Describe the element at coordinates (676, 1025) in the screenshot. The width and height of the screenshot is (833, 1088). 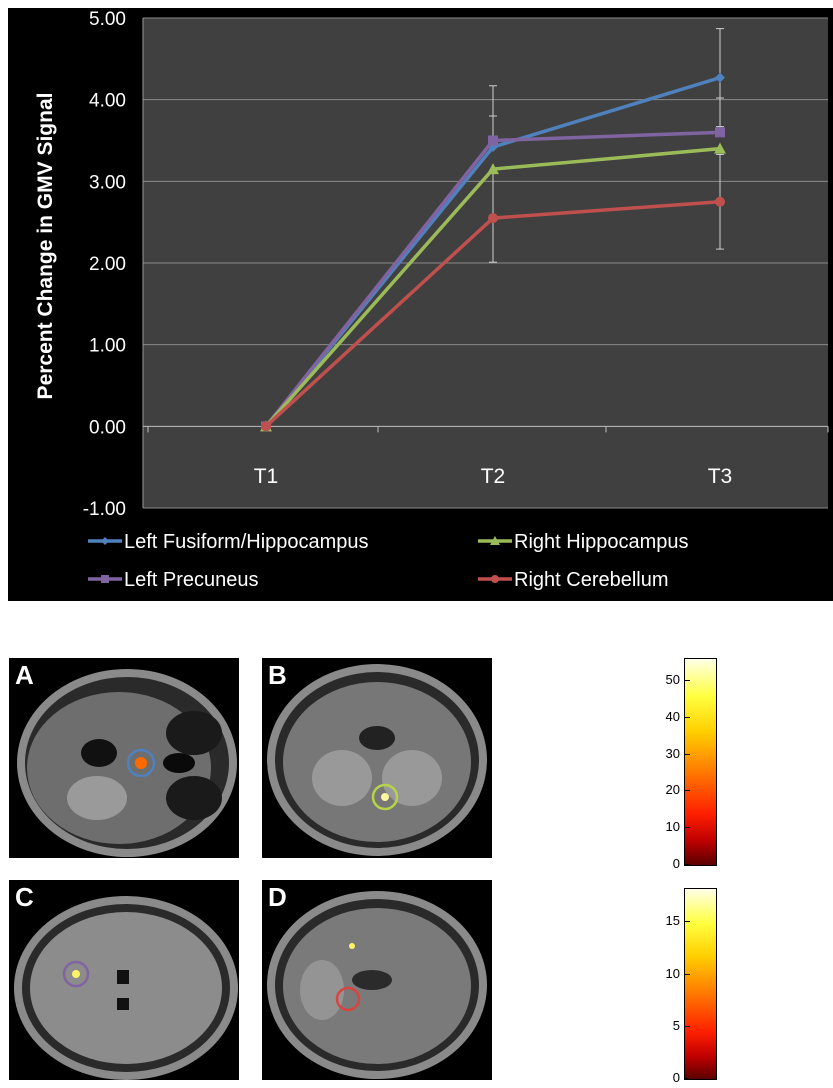
I see `colorbar-tick-label: 5` at that location.